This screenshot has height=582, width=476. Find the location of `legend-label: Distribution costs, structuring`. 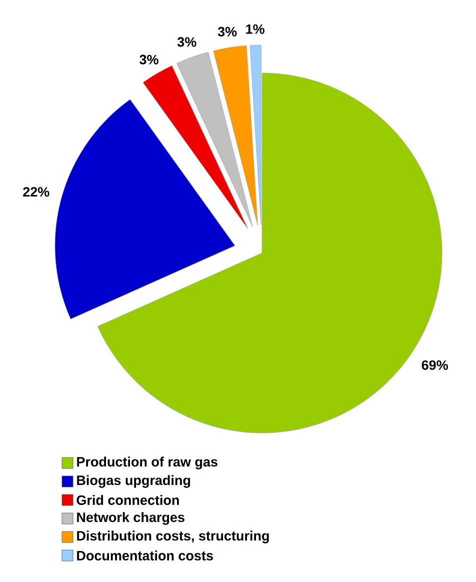

legend-label: Distribution costs, structuring is located at coordinates (173, 537).